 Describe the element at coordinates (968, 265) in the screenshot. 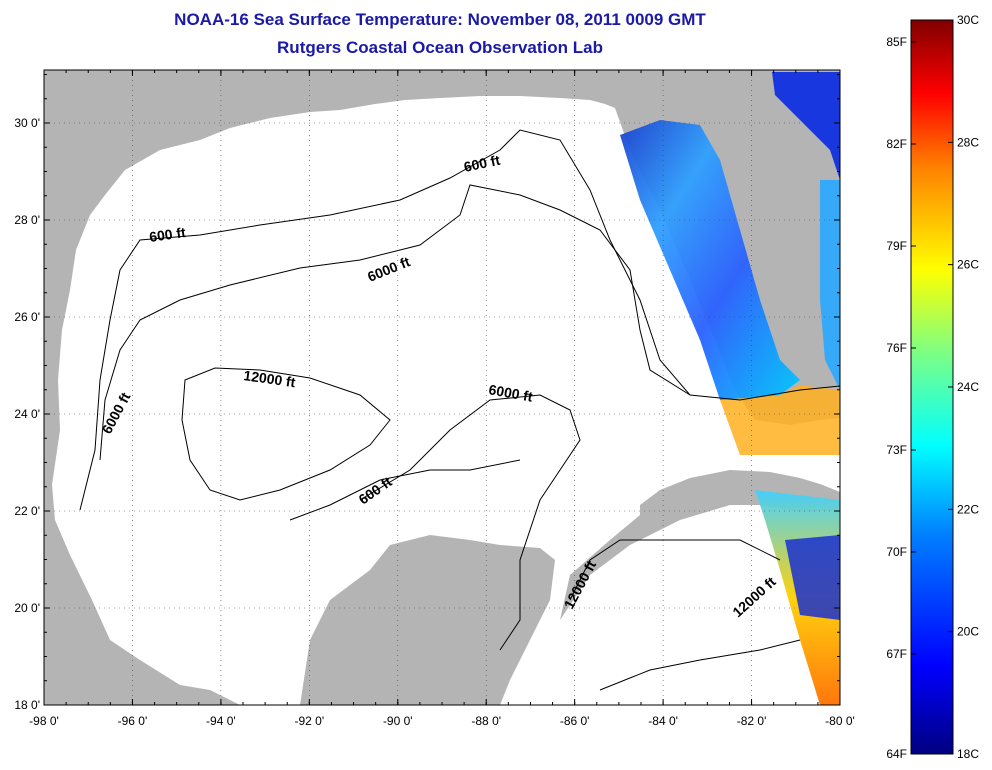

I see `colorbar-c-label: 26C` at that location.